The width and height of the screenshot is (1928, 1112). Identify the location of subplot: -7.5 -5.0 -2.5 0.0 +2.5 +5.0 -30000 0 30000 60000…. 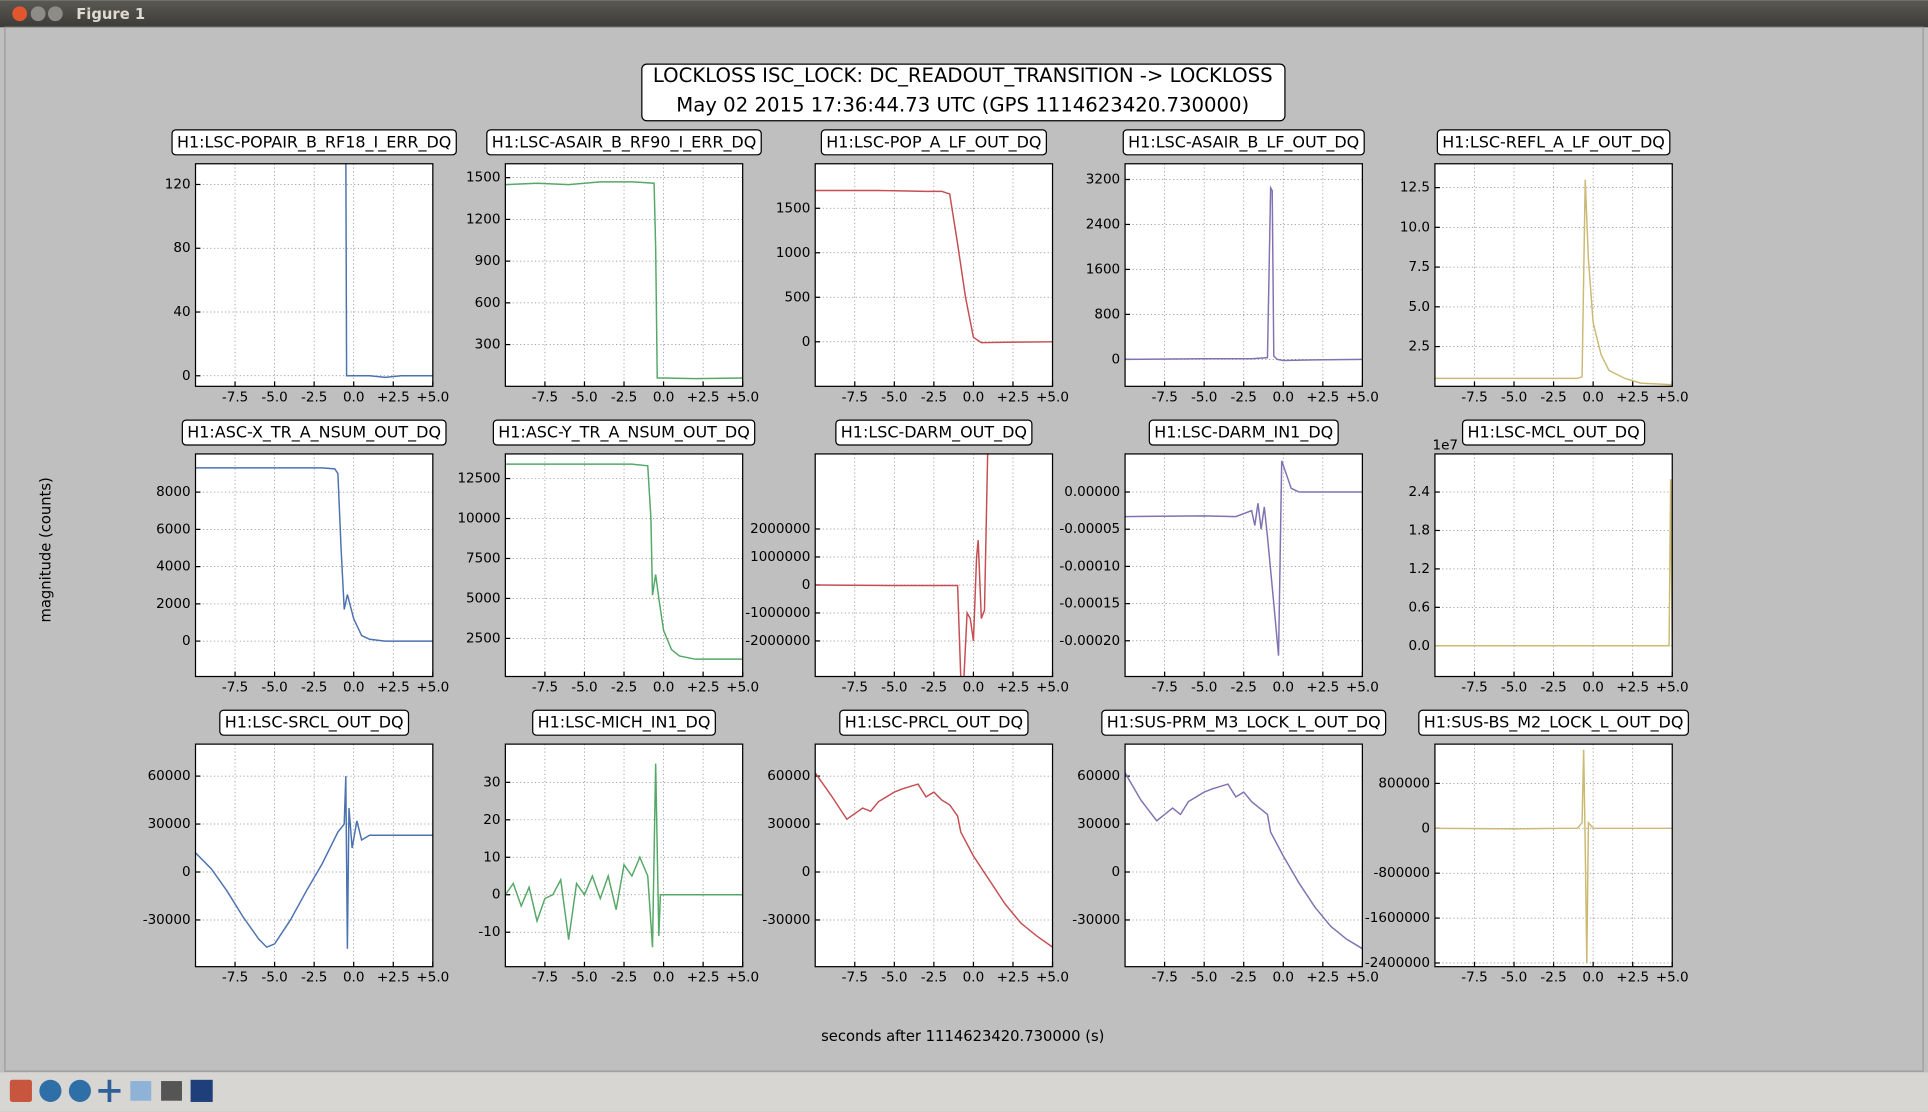
(296, 847).